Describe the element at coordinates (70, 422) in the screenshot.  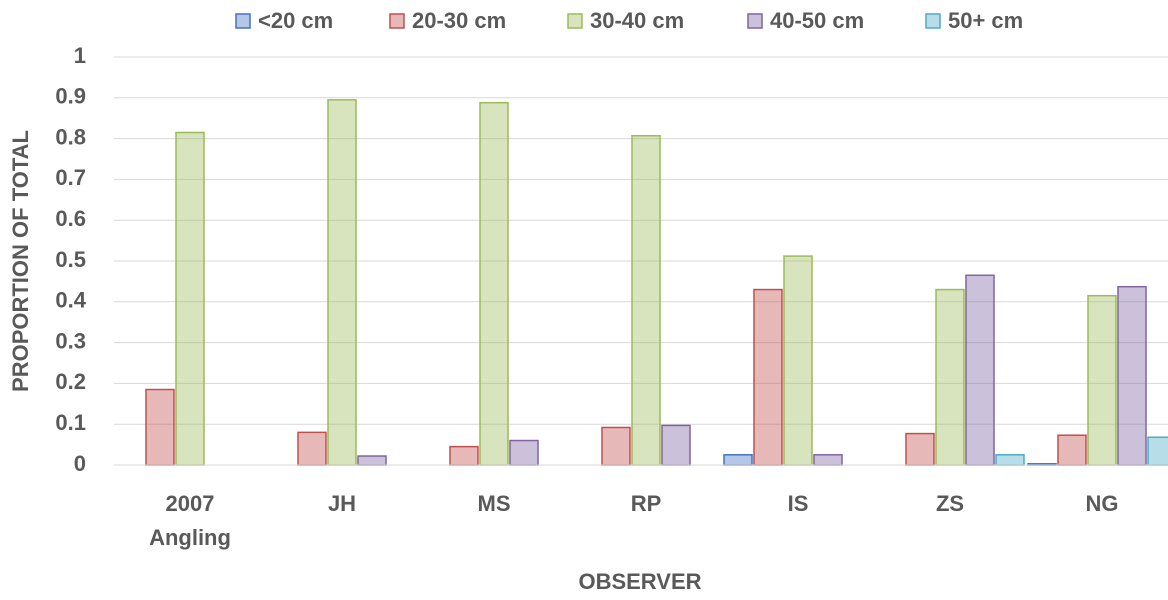
I see `y-tick-label: 0.1` at that location.